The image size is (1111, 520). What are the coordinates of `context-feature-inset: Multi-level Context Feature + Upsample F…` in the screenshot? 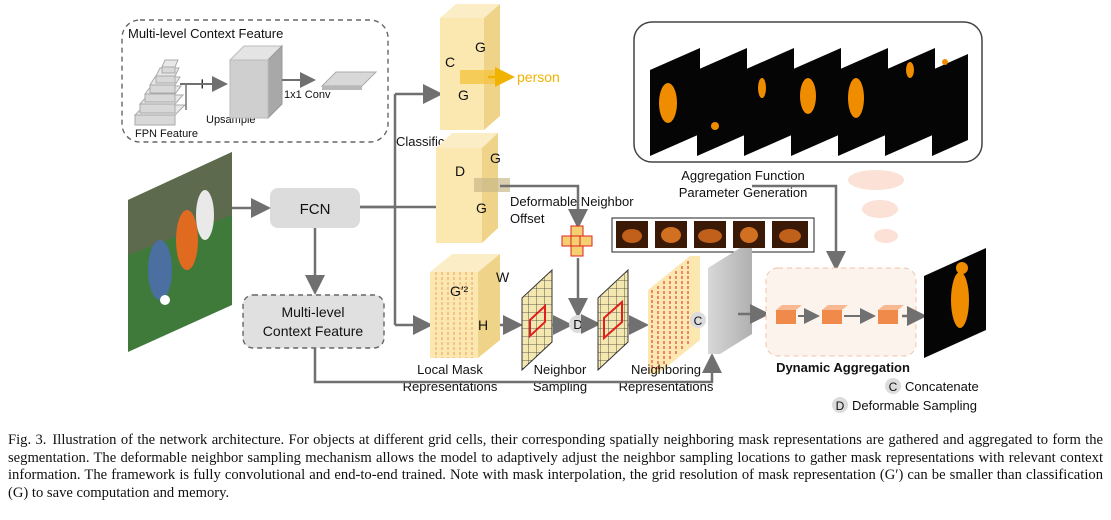 It's located at (255, 81).